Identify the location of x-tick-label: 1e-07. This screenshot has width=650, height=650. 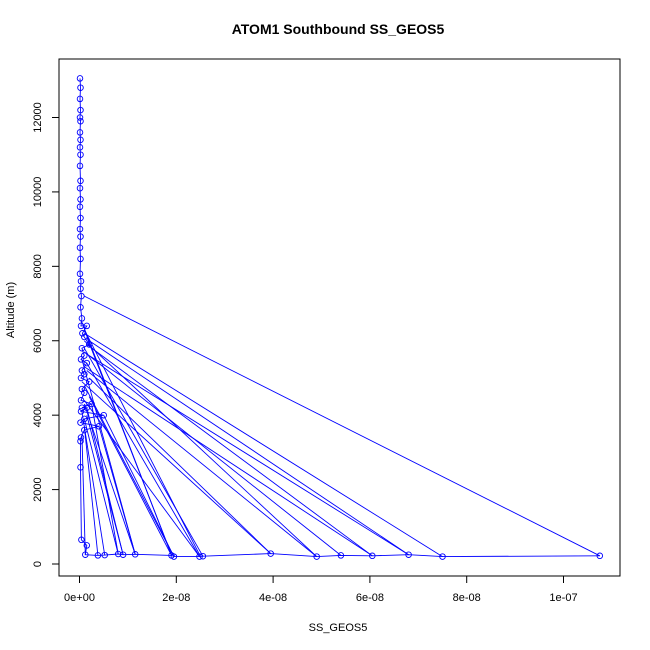
(563, 598).